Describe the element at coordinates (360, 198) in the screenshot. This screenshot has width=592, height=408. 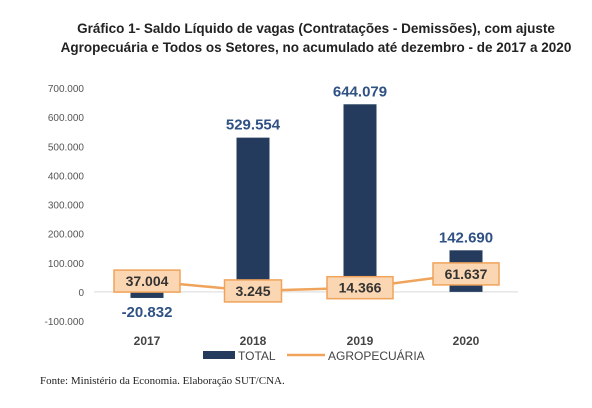
I see `bar-total-2019` at that location.